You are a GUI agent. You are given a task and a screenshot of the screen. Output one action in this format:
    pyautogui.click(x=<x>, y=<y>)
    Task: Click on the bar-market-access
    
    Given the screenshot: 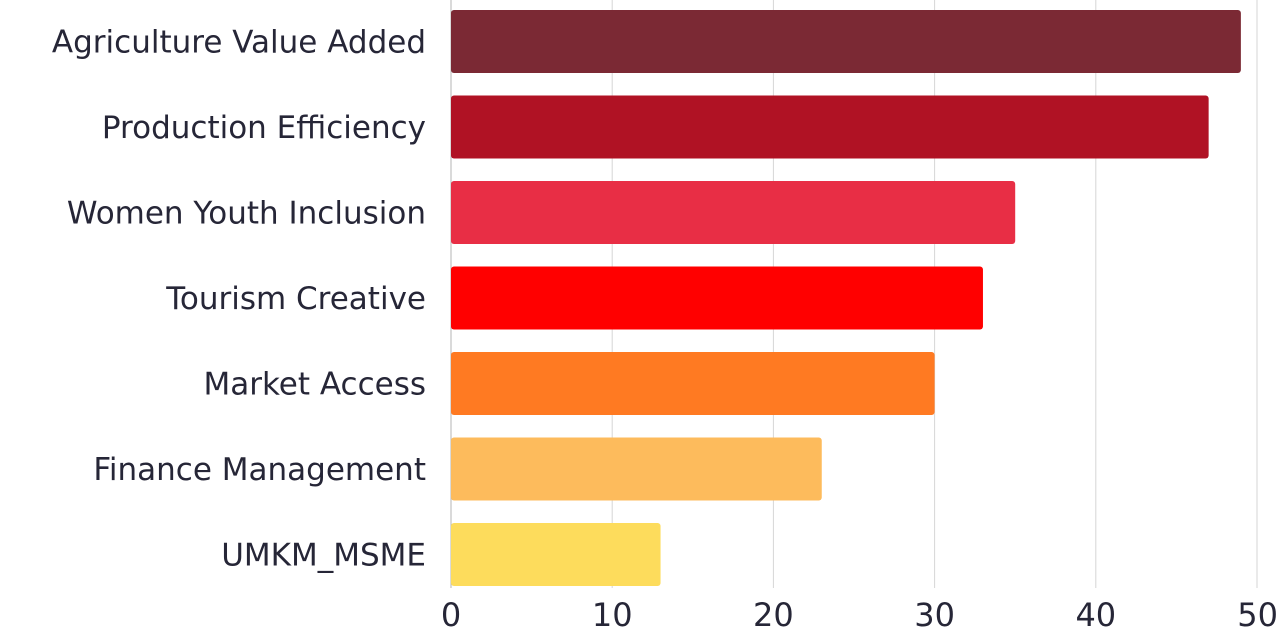 What is the action you would take?
    pyautogui.click(x=693, y=383)
    